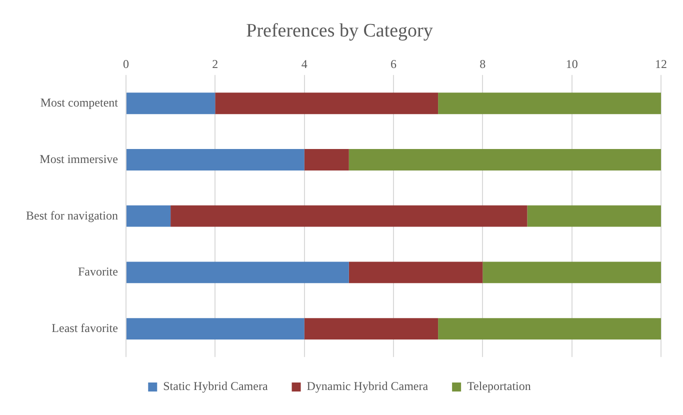 Image resolution: width=683 pixels, height=415 pixels. What do you see at coordinates (483, 64) in the screenshot?
I see `x-tick-label: 8` at bounding box center [483, 64].